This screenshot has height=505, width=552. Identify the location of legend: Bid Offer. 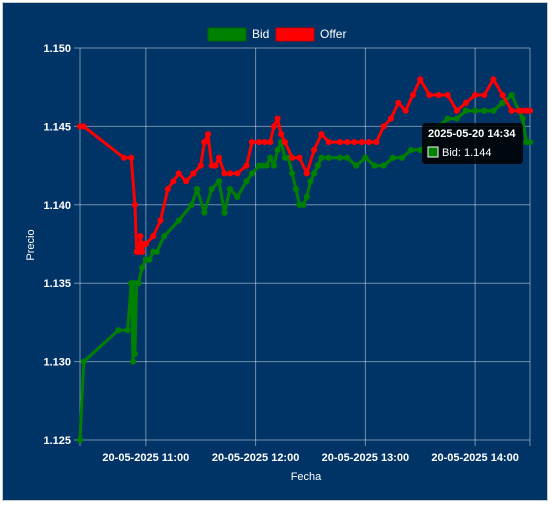
(276, 34).